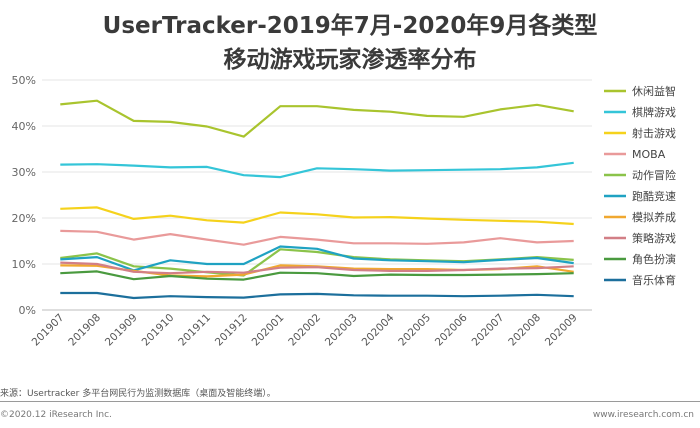 This screenshot has width=700, height=428. Describe the element at coordinates (268, 330) in the screenshot. I see `x-tick-label: 202001` at that location.